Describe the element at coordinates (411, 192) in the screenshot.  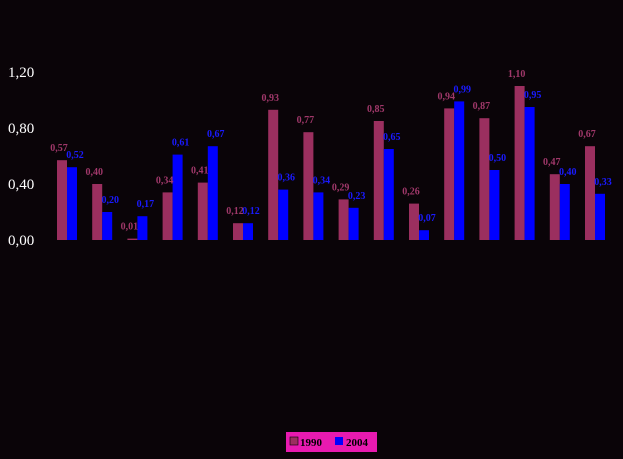
I see `data-label-1990: 0,26` at that location.